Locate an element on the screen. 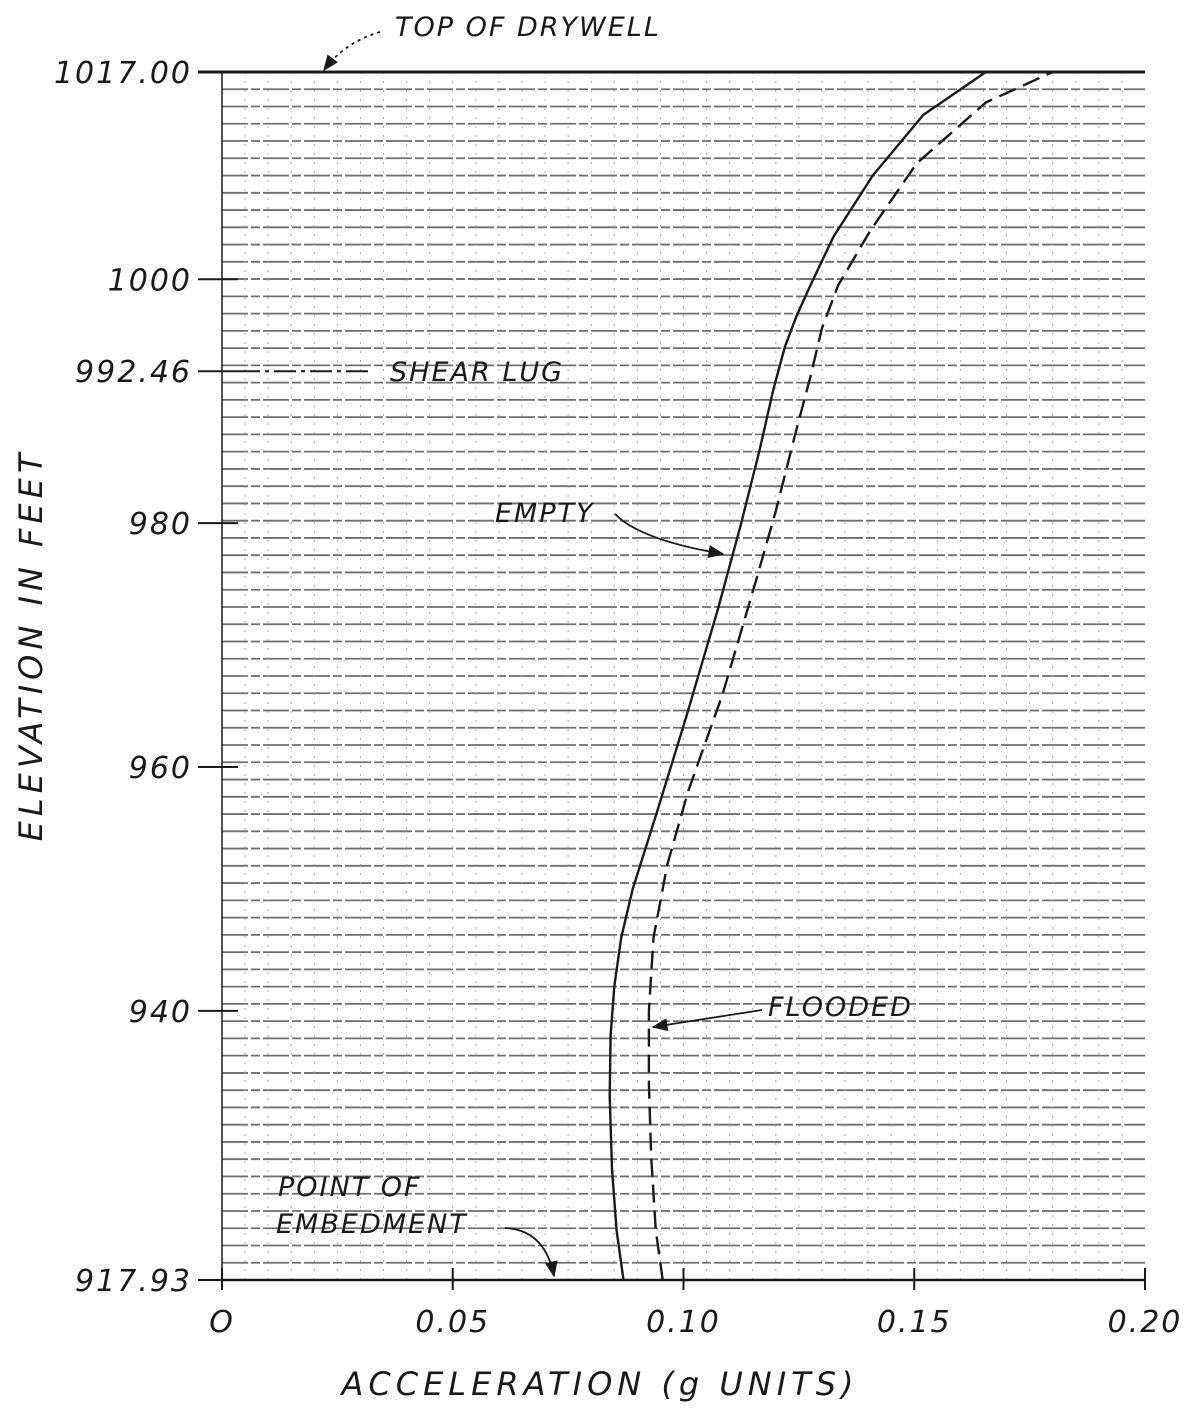 The width and height of the screenshot is (1193, 1422). annotation-point-of-embedment-line1: POINT OF is located at coordinates (350, 1187).